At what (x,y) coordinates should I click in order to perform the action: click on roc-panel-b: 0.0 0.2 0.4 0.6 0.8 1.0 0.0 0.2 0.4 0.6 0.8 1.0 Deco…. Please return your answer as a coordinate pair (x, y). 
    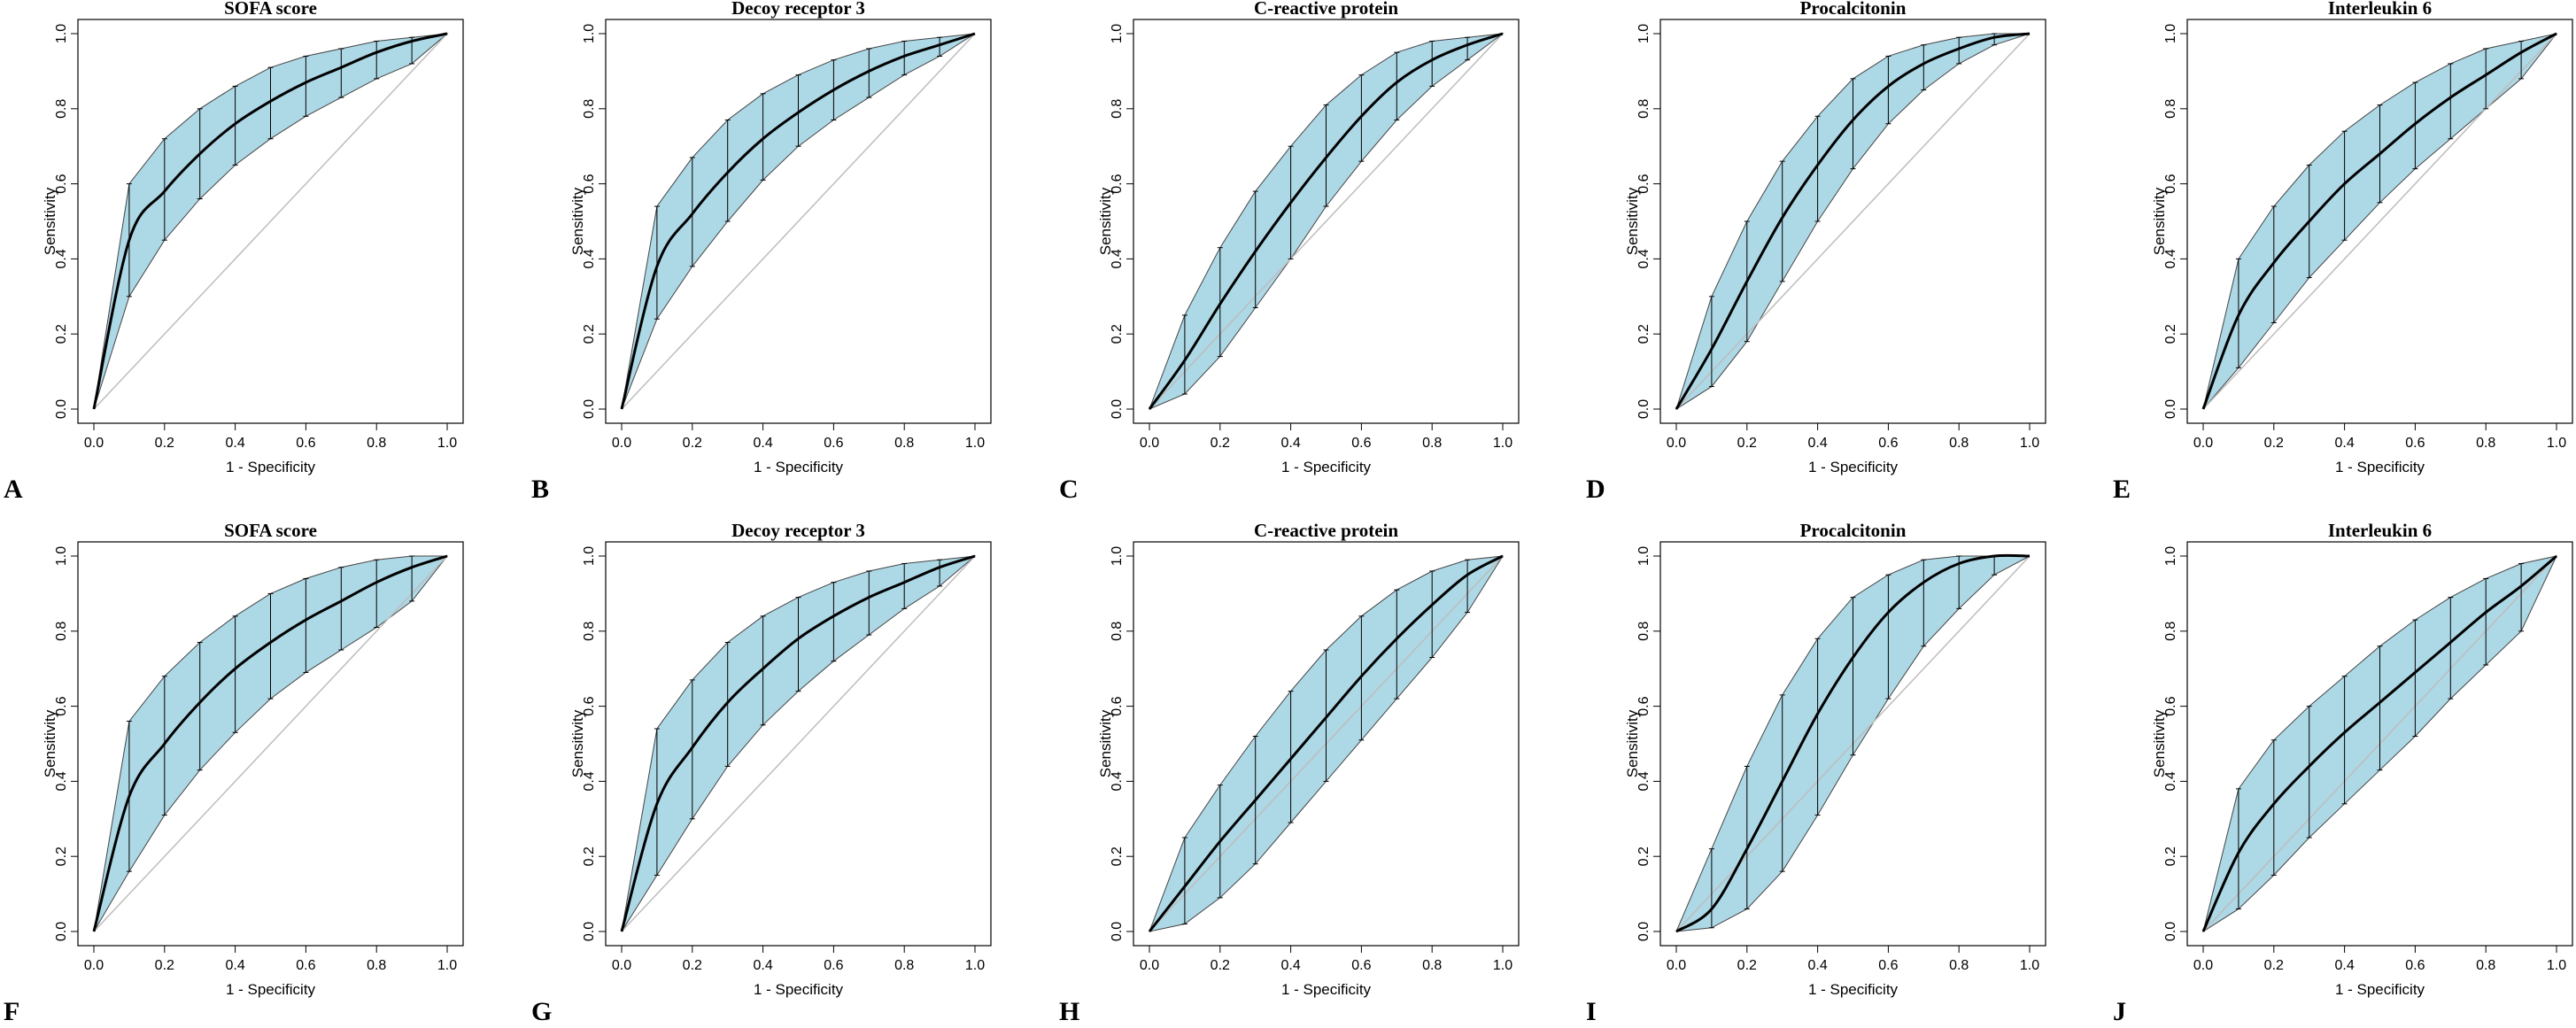
    Looking at the image, I should click on (761, 252).